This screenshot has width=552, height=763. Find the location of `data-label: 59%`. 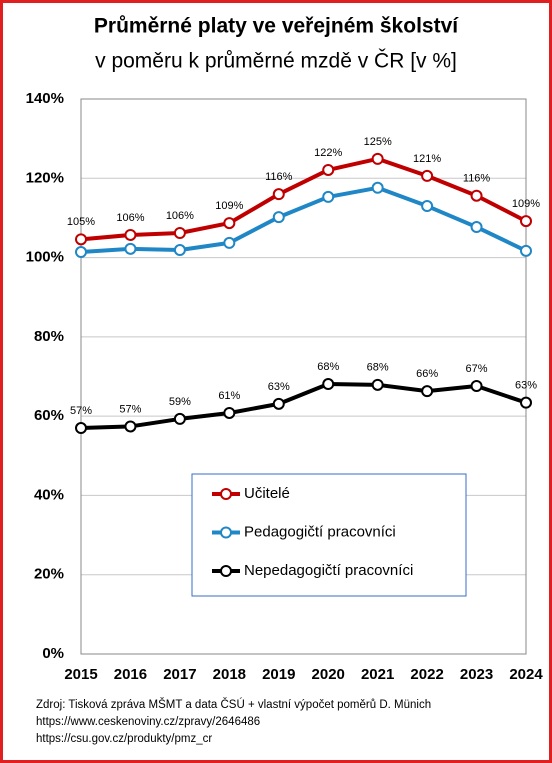

data-label: 59% is located at coordinates (180, 402).